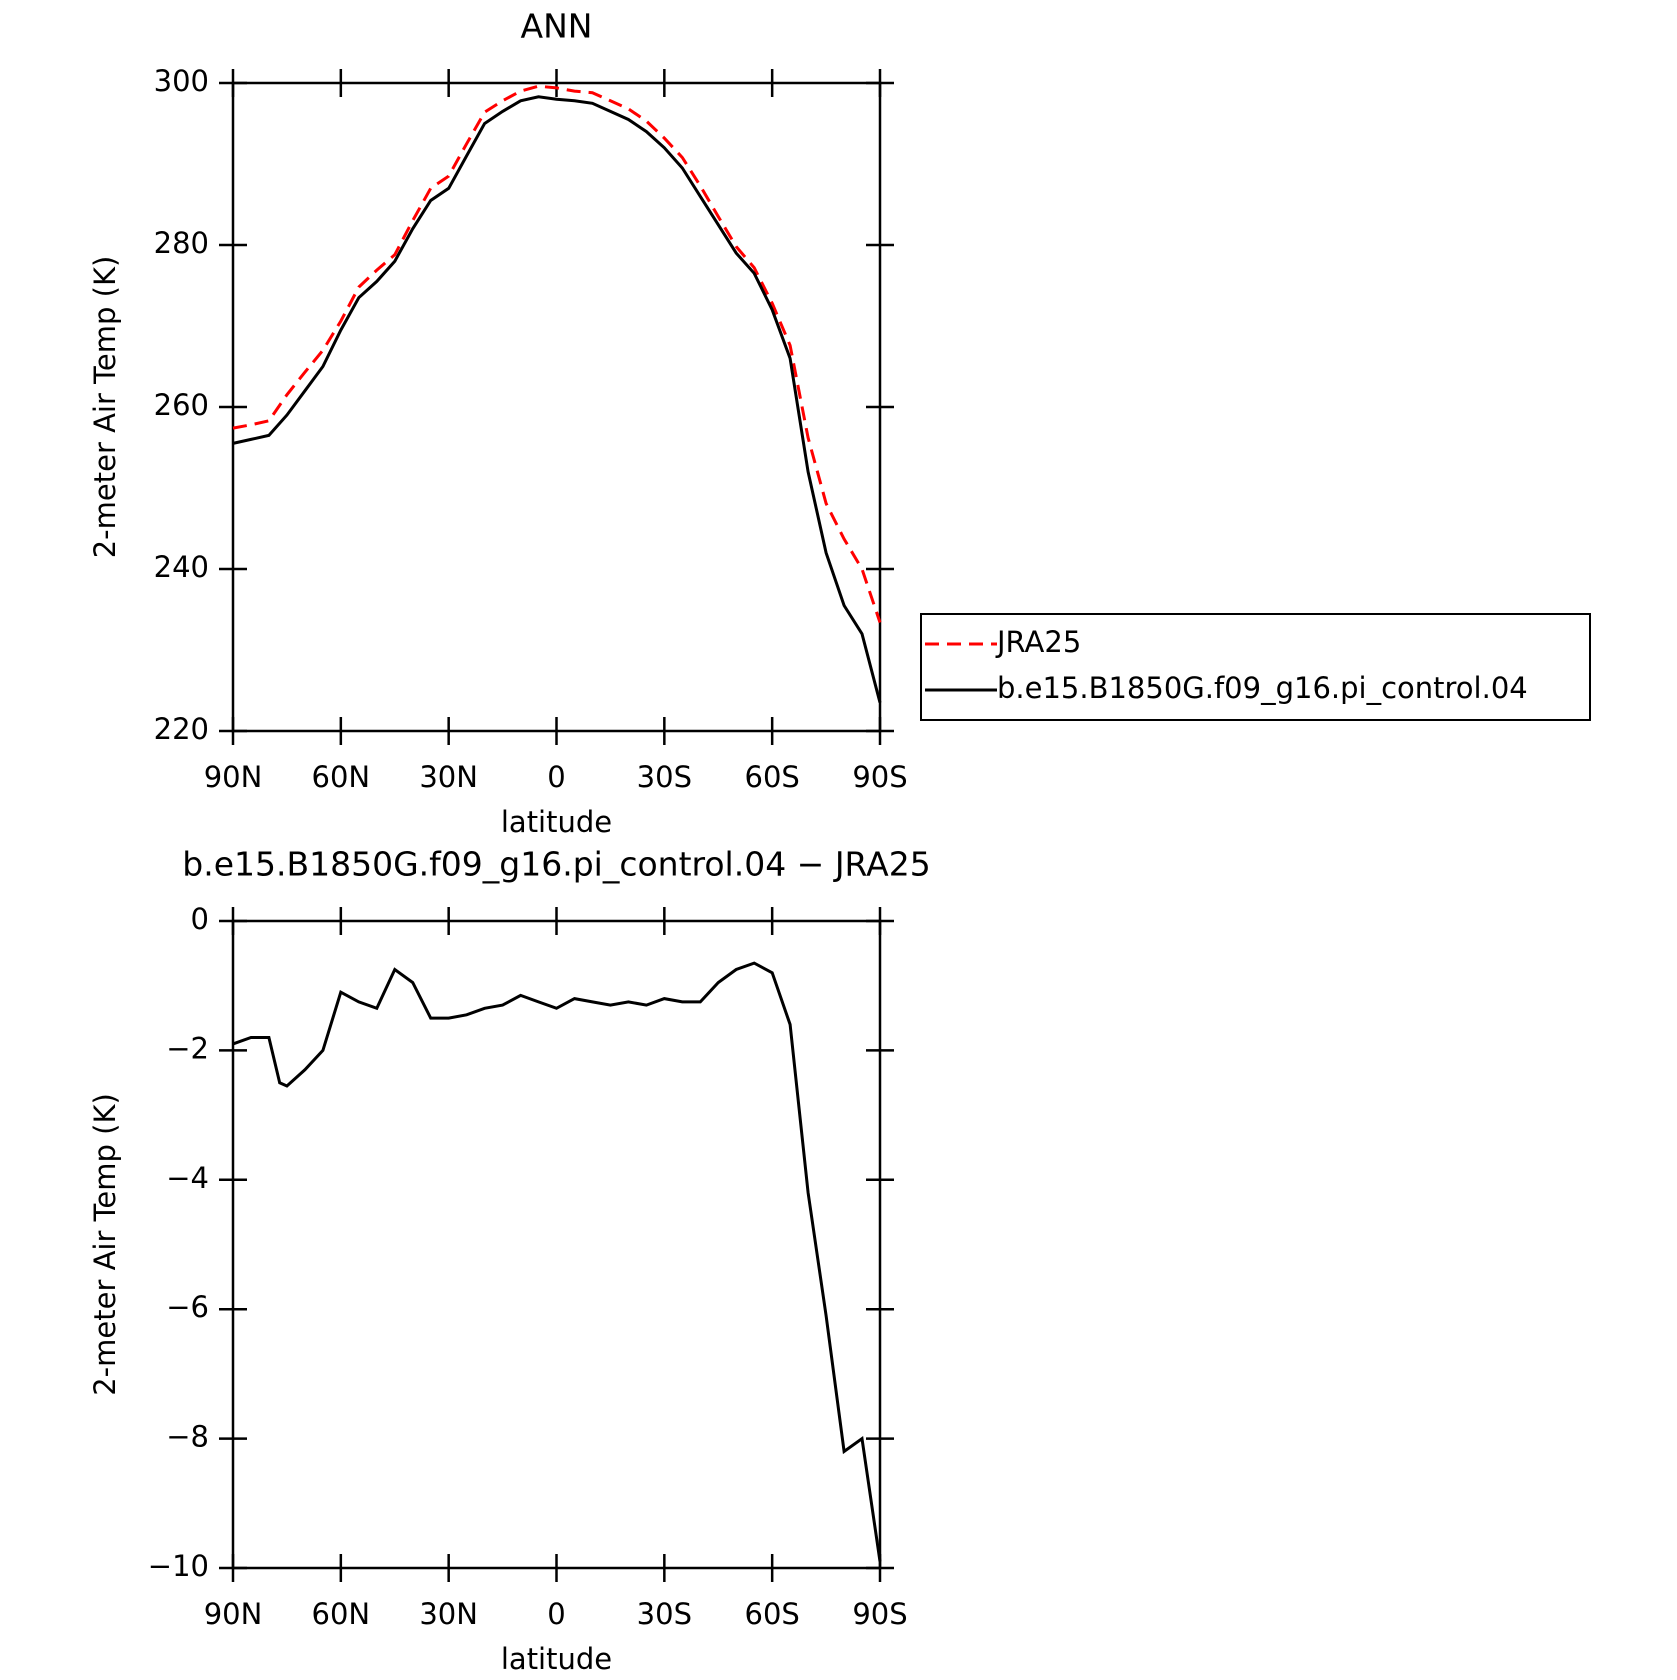 This screenshot has width=1677, height=1680. What do you see at coordinates (200, 919) in the screenshot?
I see `y-tick-label: 0` at bounding box center [200, 919].